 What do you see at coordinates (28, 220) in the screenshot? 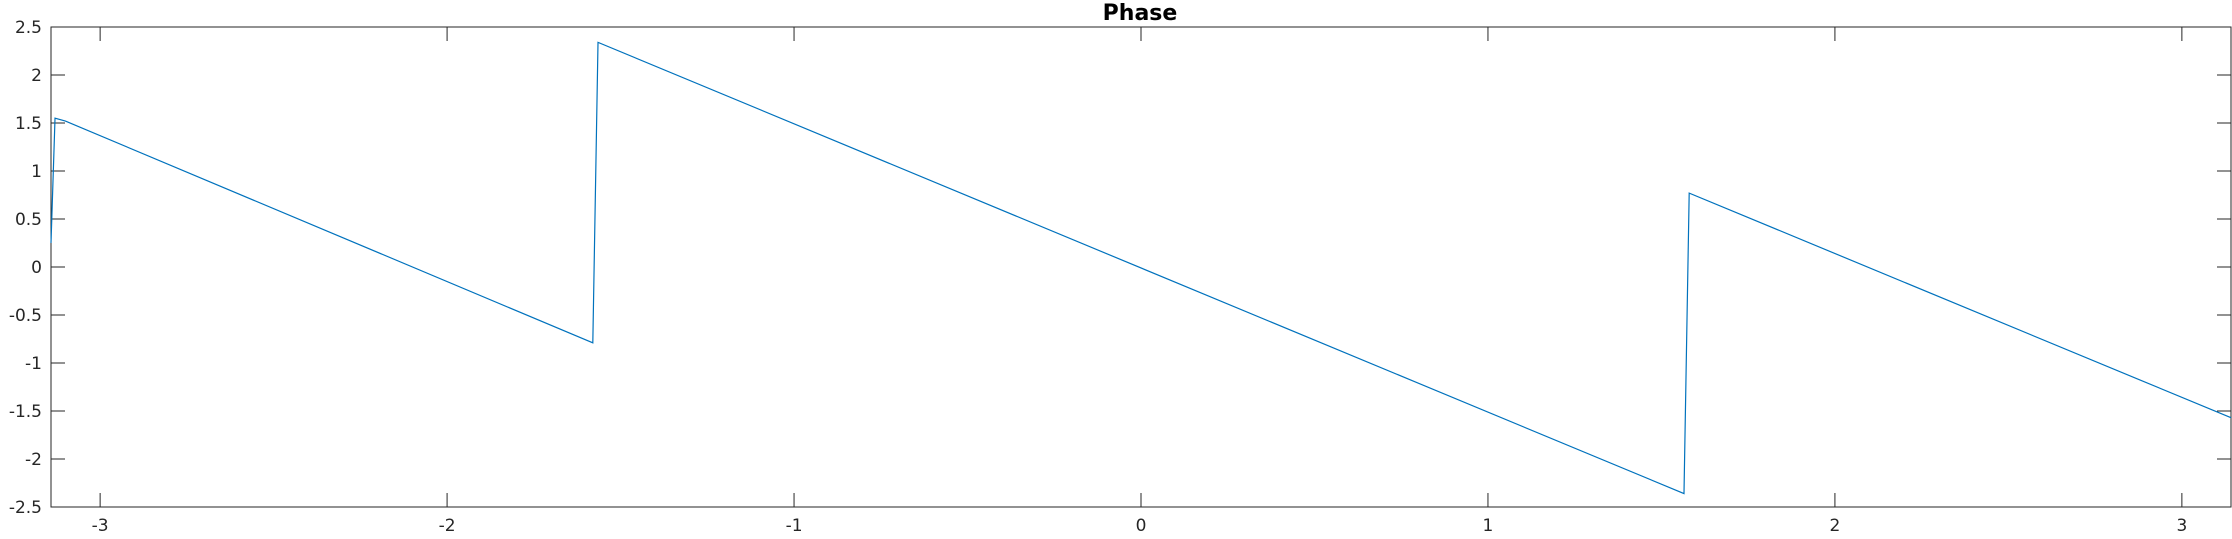
I see `y-tick-label: 0.5` at bounding box center [28, 220].